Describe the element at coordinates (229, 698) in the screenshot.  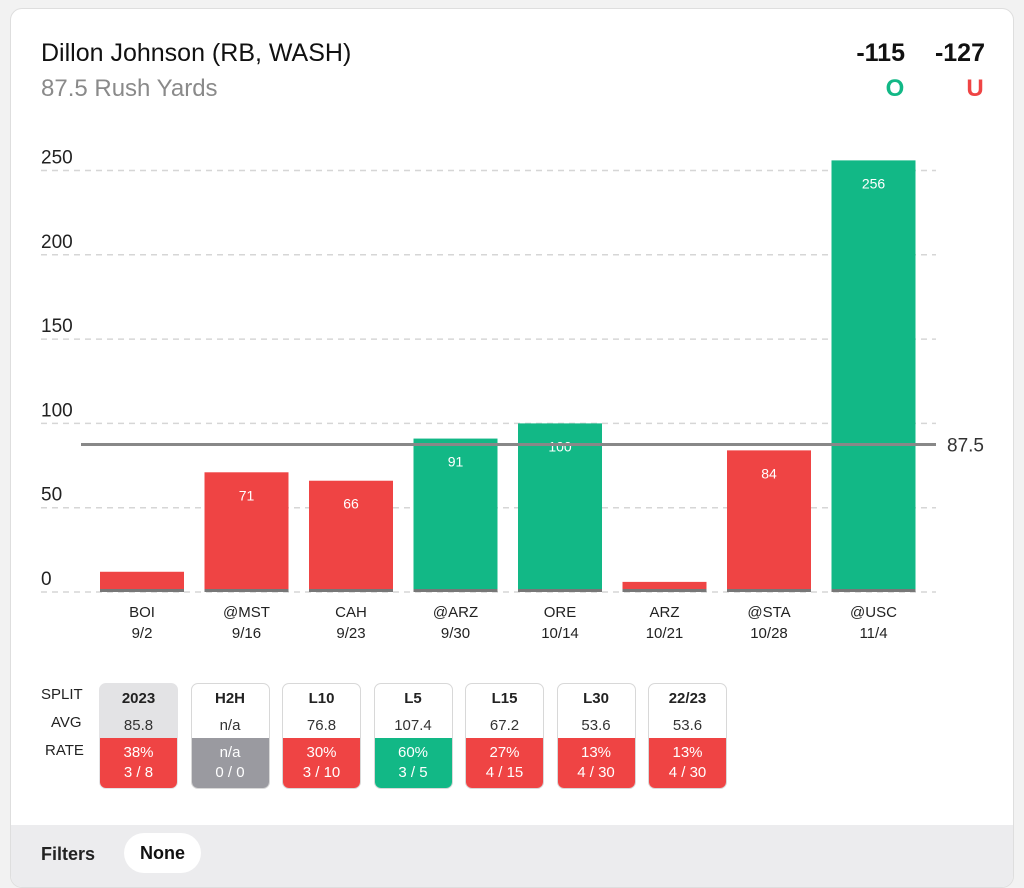
I see `split-name: H2H` at that location.